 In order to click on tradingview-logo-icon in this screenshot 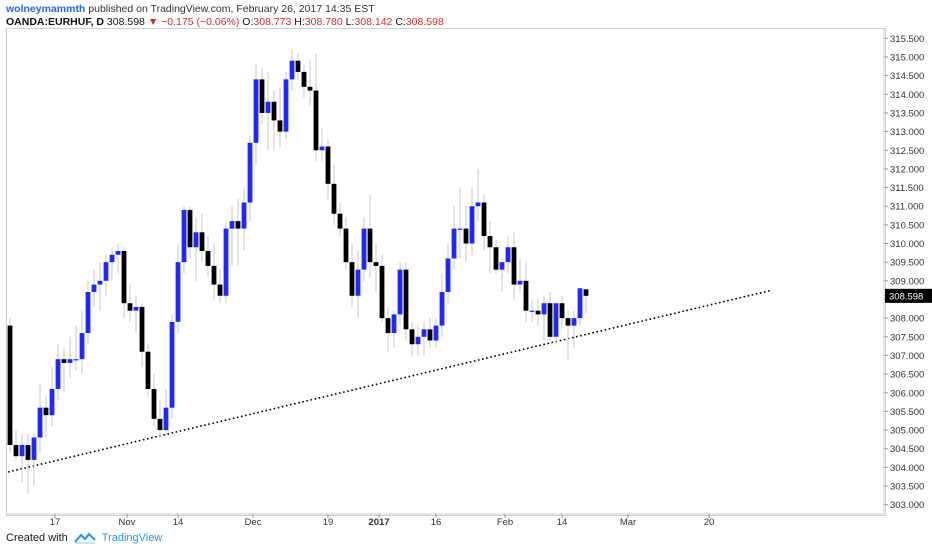, I will do `click(85, 538)`.